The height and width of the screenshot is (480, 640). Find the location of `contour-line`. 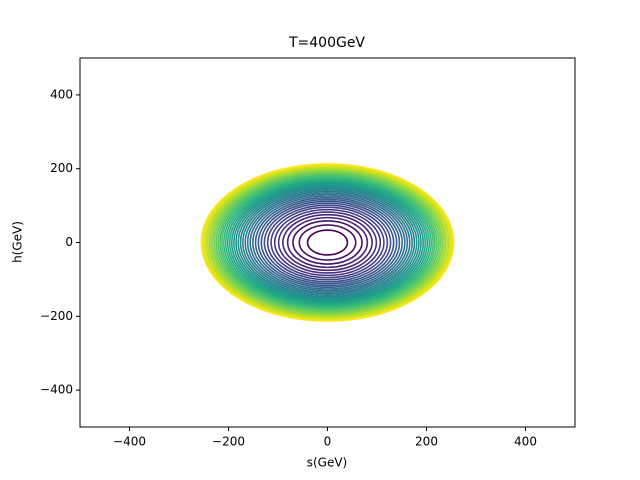

contour-line is located at coordinates (327, 242).